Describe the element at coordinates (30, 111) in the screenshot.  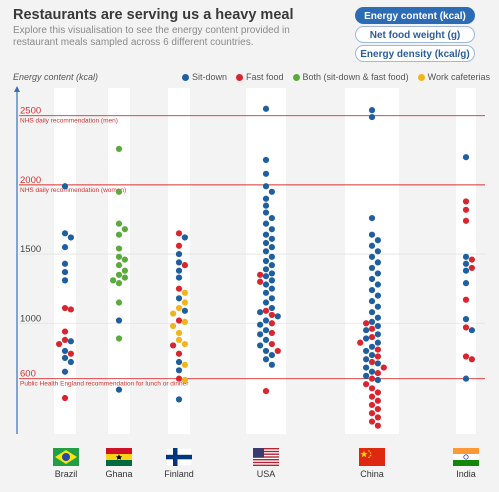
I see `y-tick-label-2500: 2500` at that location.